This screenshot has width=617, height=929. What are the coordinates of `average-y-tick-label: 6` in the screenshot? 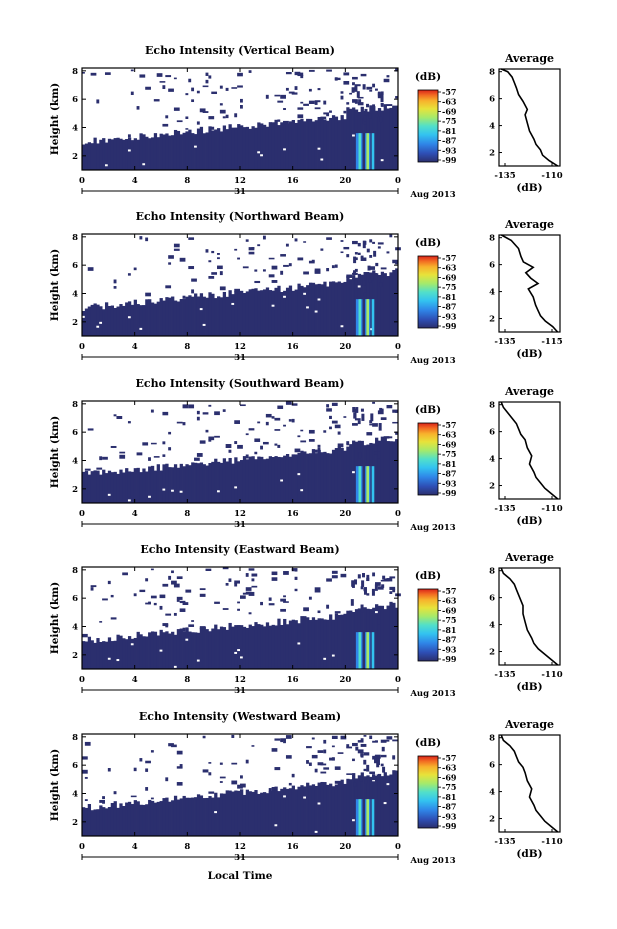 It's located at (492, 433).